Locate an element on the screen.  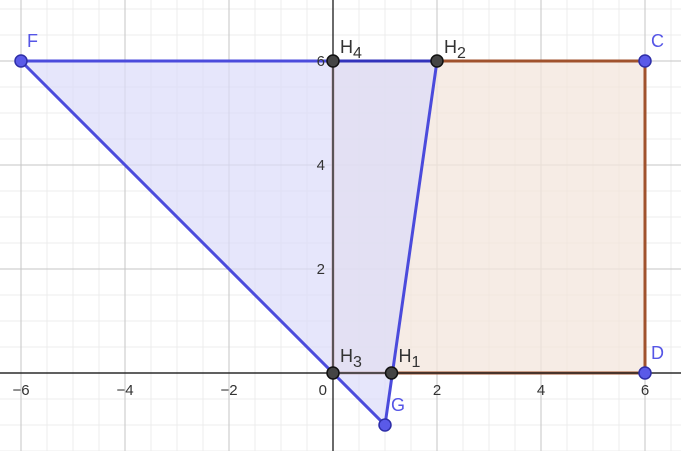
point-label: D is located at coordinates (657, 353).